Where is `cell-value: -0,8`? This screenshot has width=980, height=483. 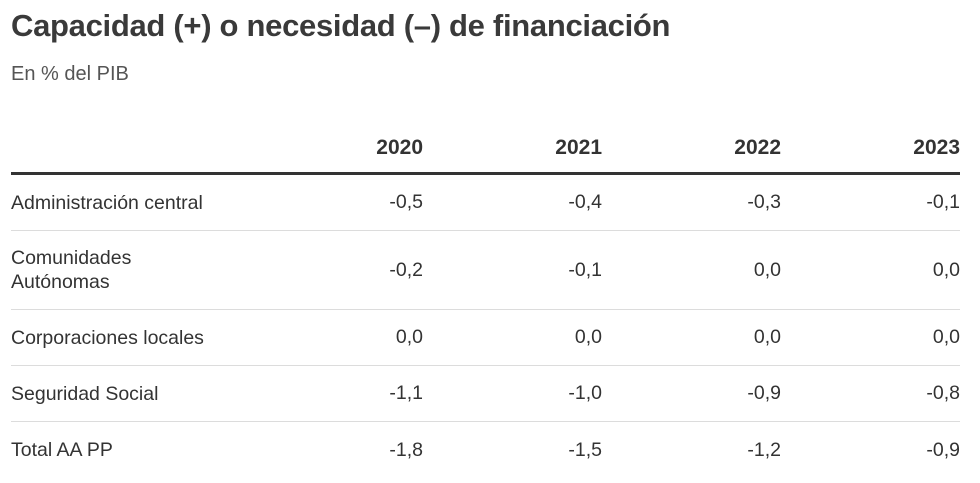
cell-value: -0,8 is located at coordinates (870, 393).